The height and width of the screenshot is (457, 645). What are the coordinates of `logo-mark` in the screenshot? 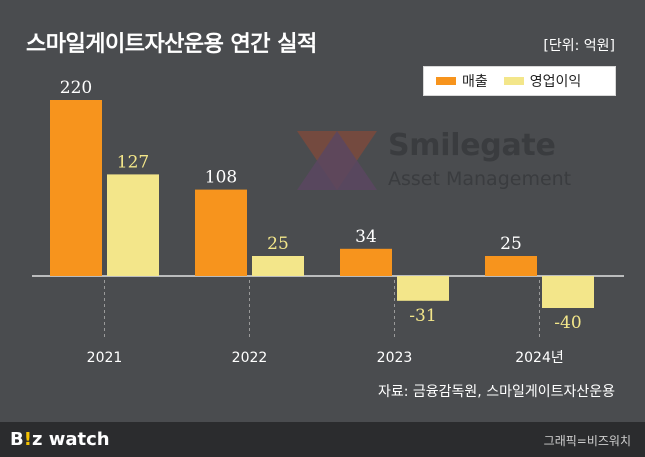 It's located at (337, 160).